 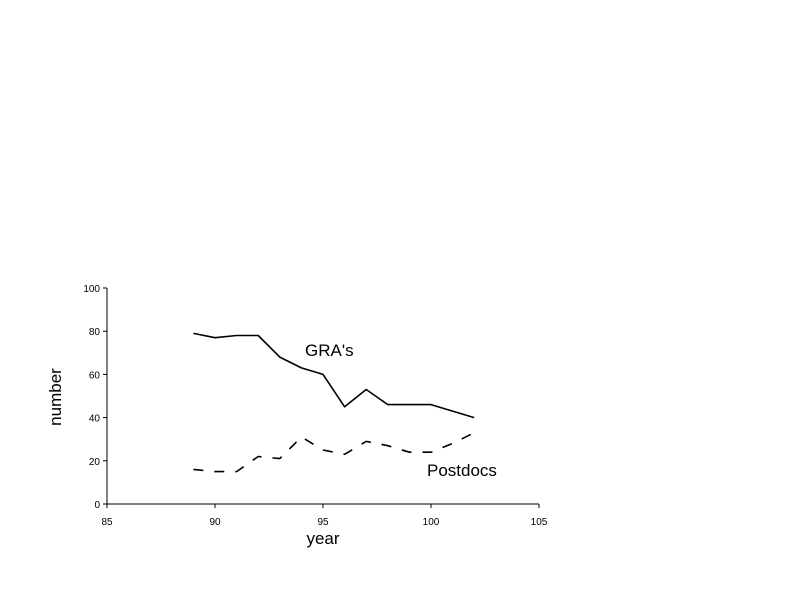 What do you see at coordinates (215, 522) in the screenshot?
I see `x-tick-label: 90` at bounding box center [215, 522].